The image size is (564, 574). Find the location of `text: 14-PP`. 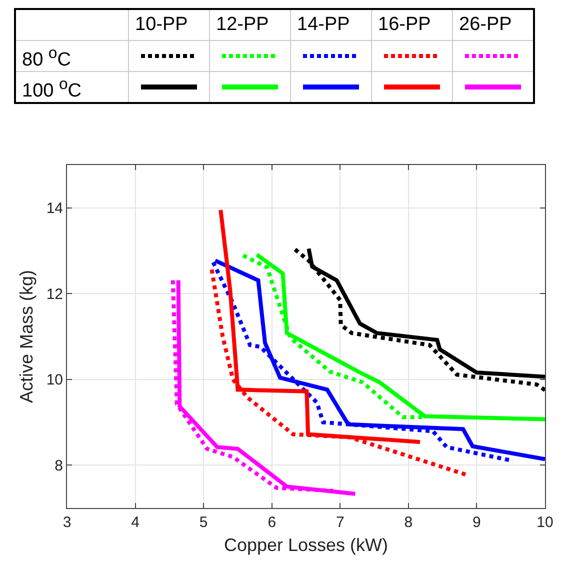

text: 14-PP is located at coordinates (331, 24).